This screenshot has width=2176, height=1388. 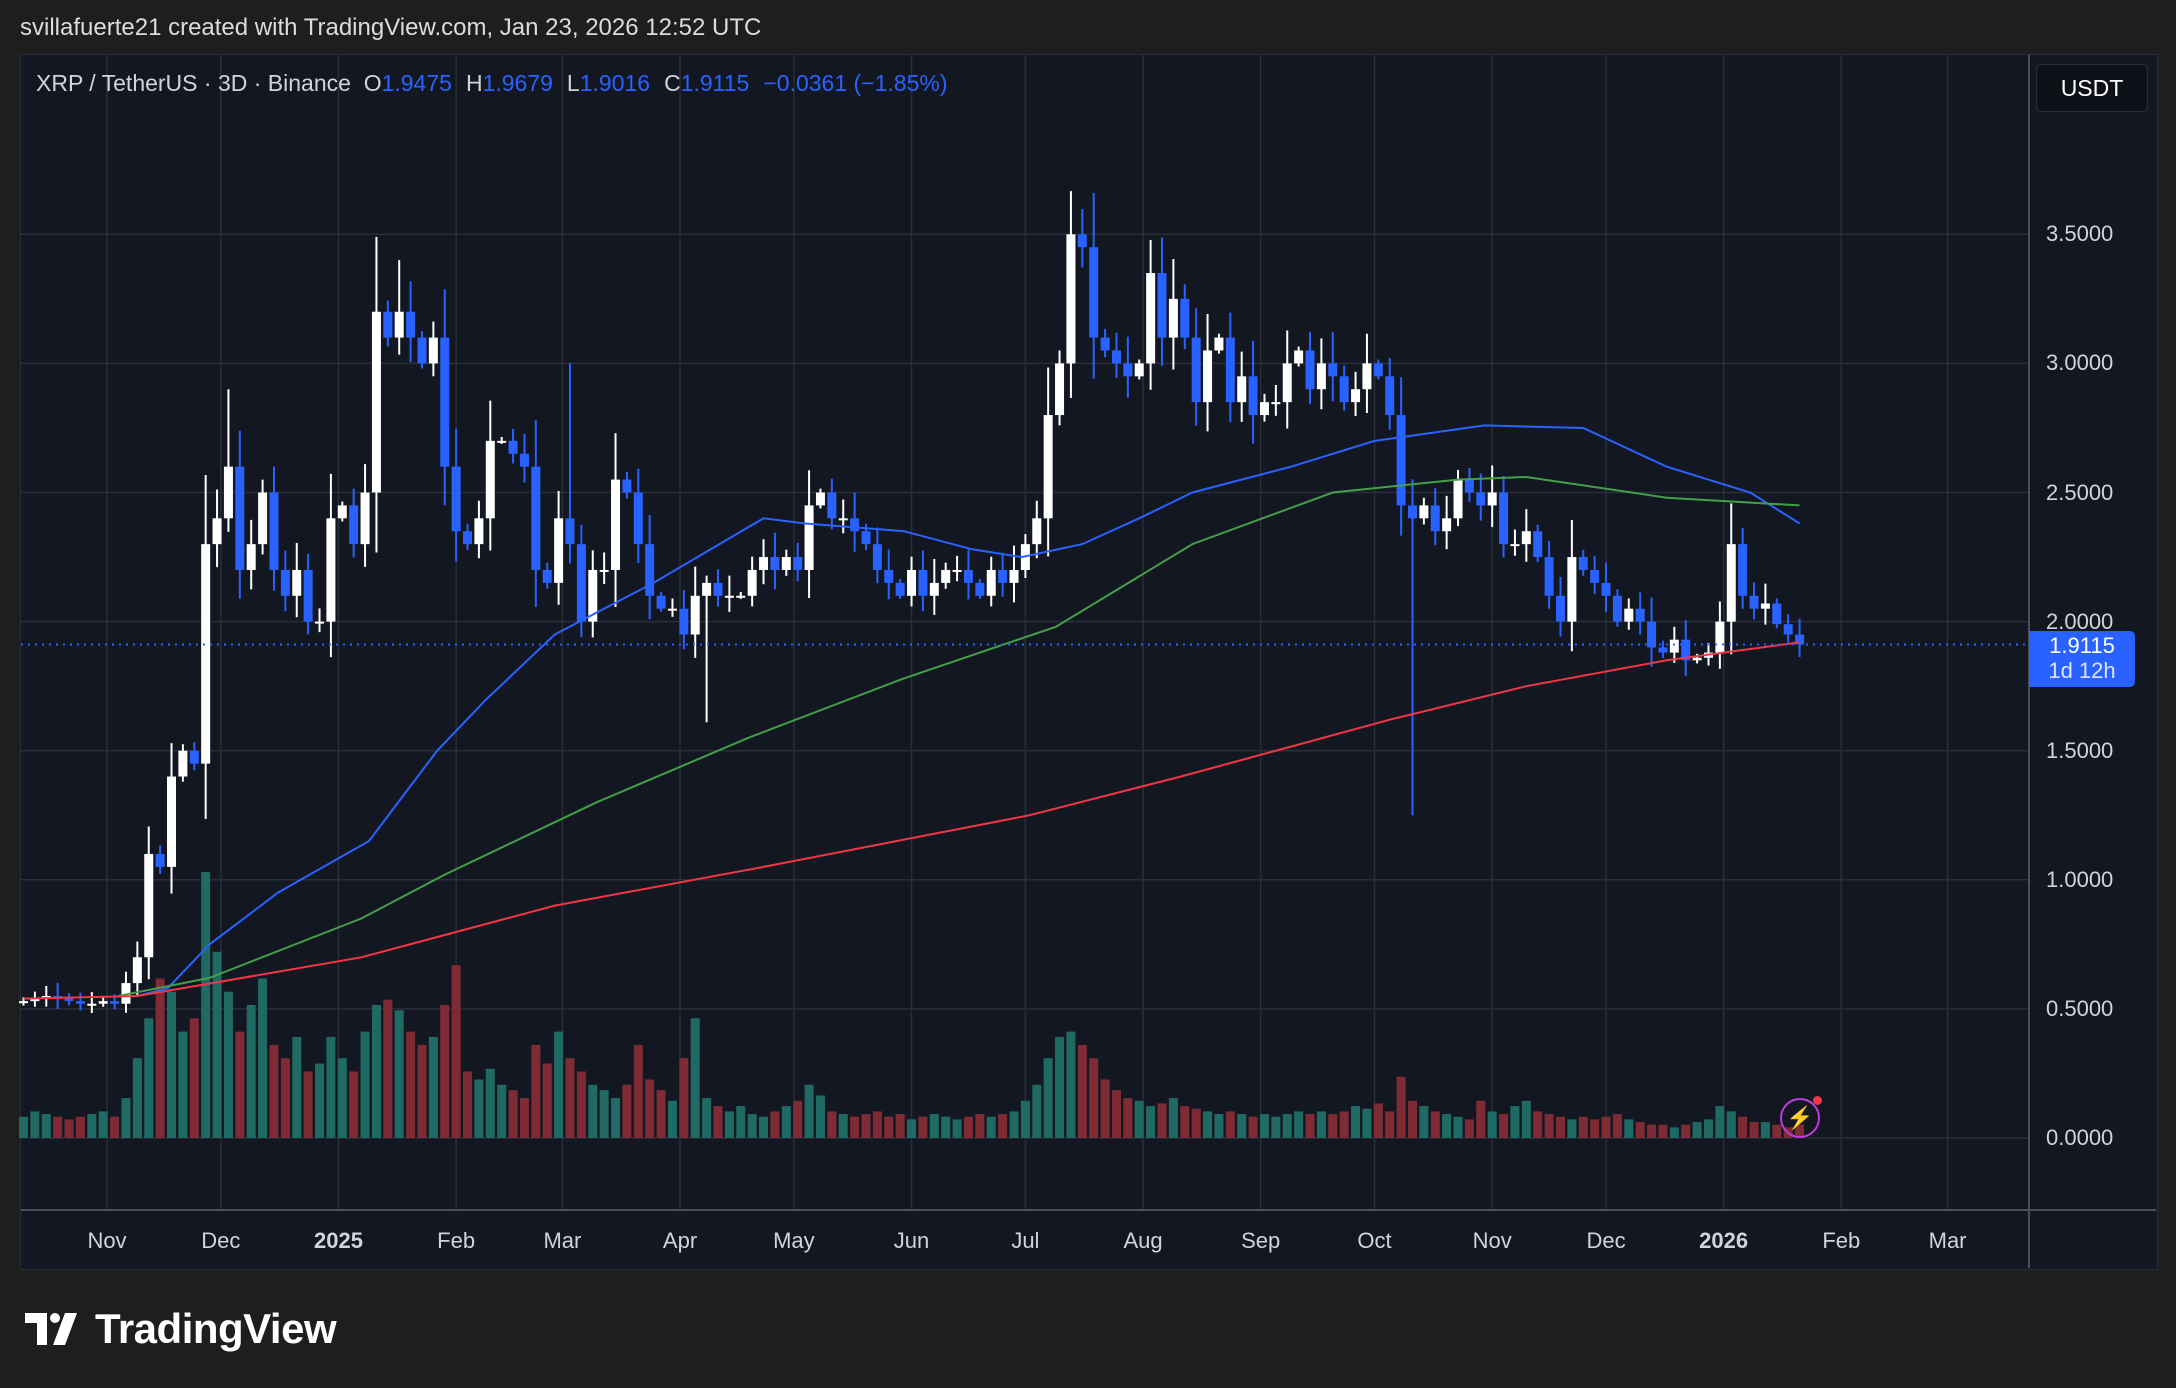 I want to click on time-axis-label: Aug, so click(x=1143, y=1240).